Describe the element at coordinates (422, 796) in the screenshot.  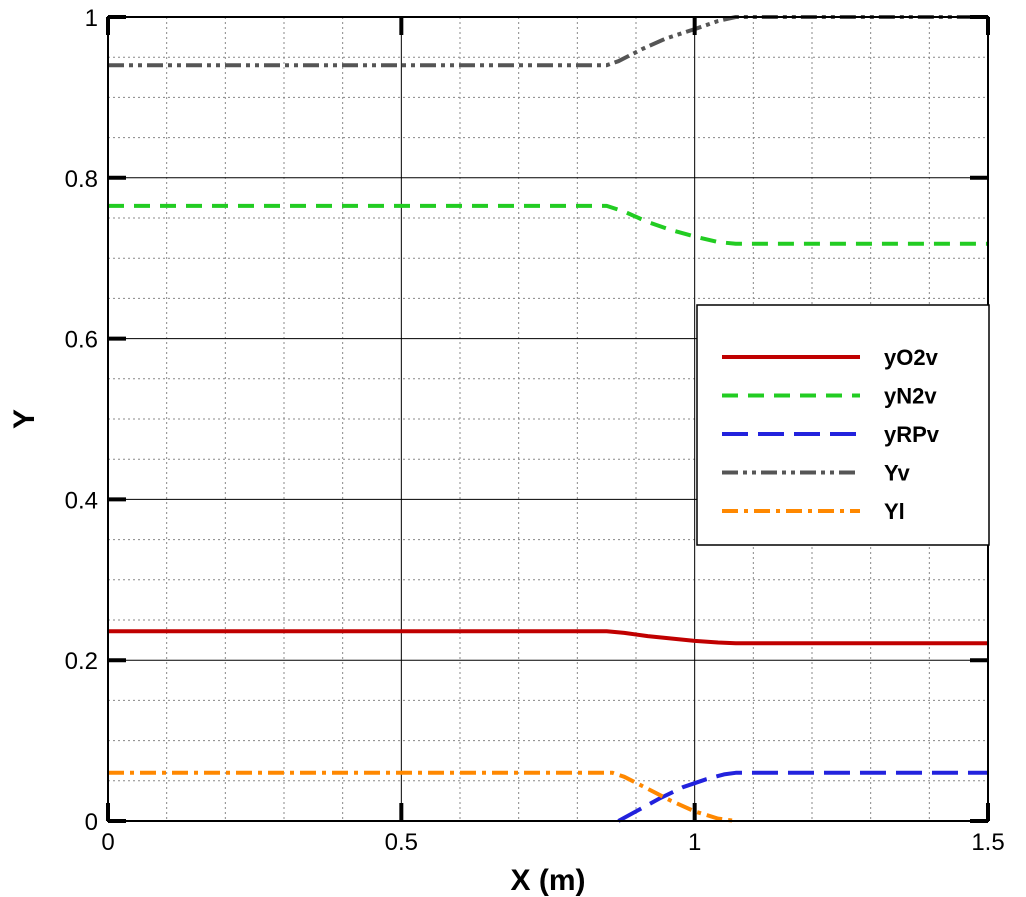
I see `series-line-yl` at that location.